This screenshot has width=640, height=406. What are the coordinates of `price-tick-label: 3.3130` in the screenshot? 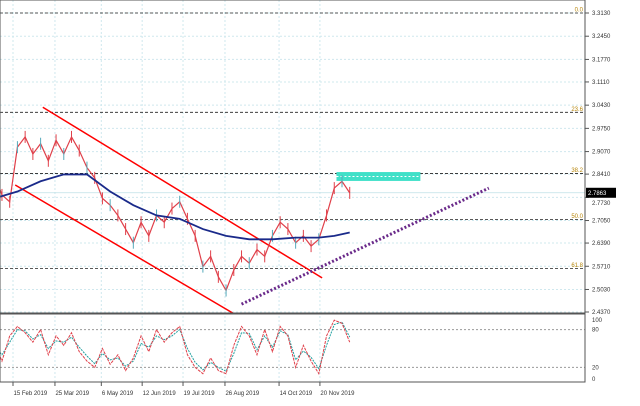 It's located at (601, 14).